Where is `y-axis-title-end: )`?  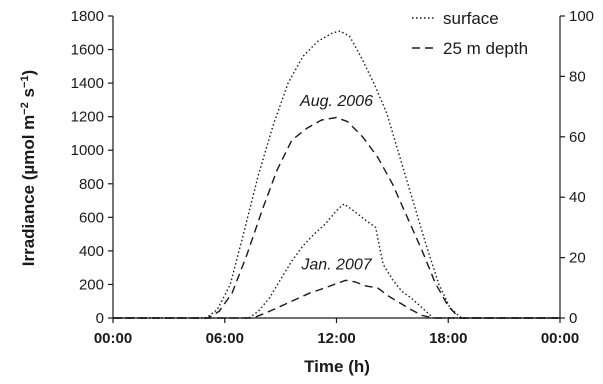
y-axis-title-end: ) is located at coordinates (28, 73).